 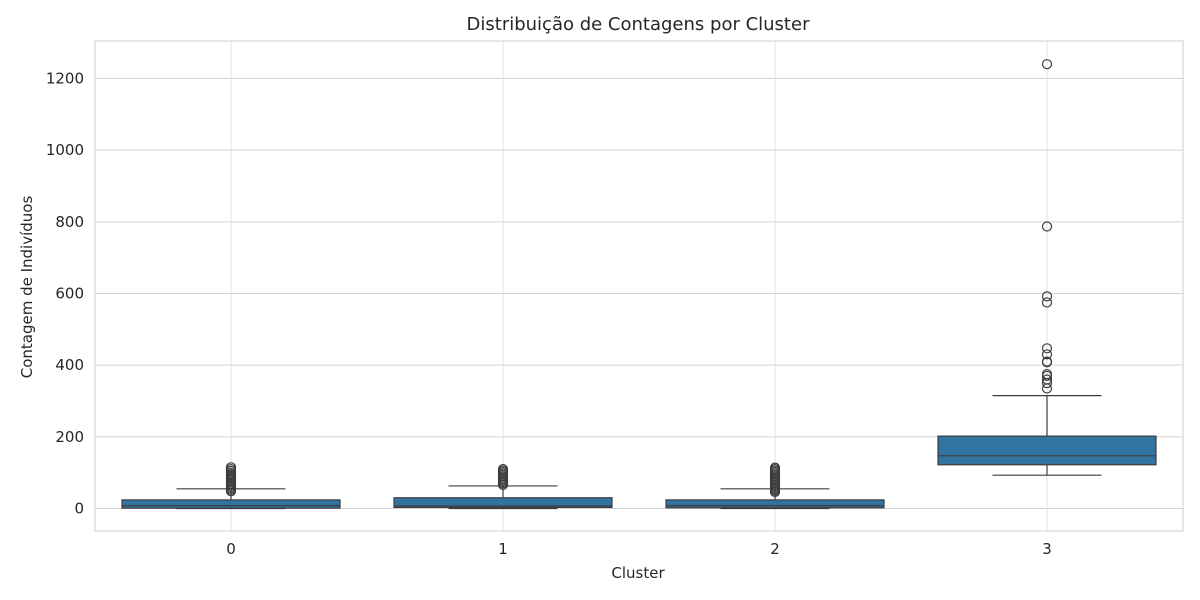 What do you see at coordinates (65, 150) in the screenshot?
I see `y-tick-label: 1000` at bounding box center [65, 150].